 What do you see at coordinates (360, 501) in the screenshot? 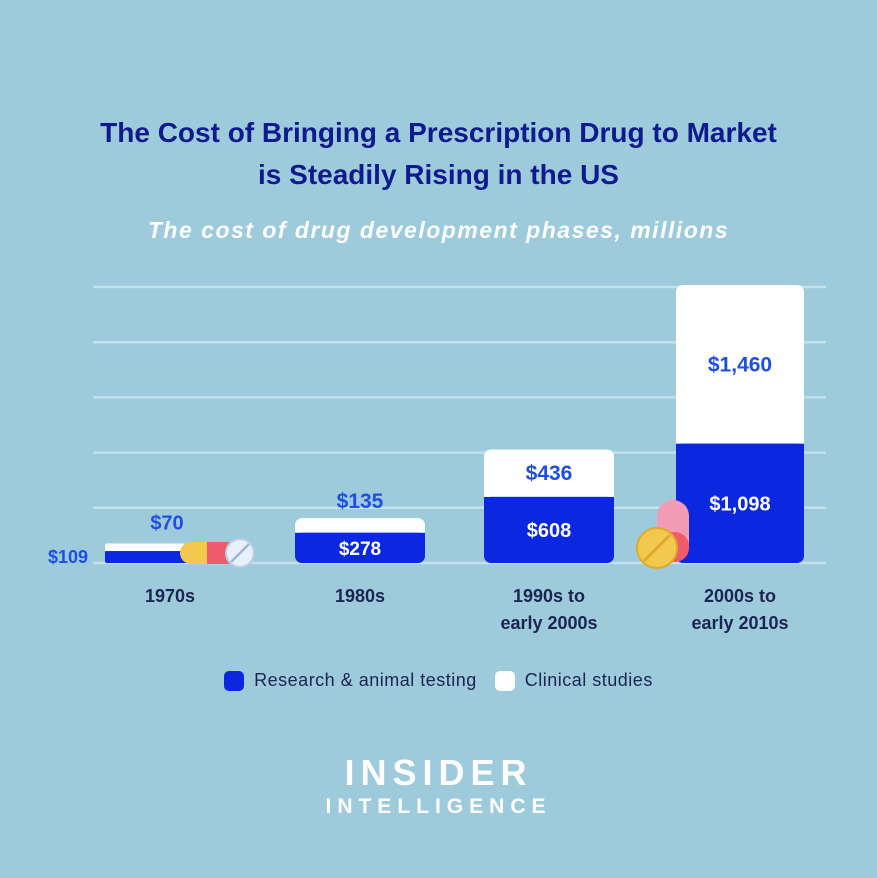
I see `label-clinical-2: $135` at bounding box center [360, 501].